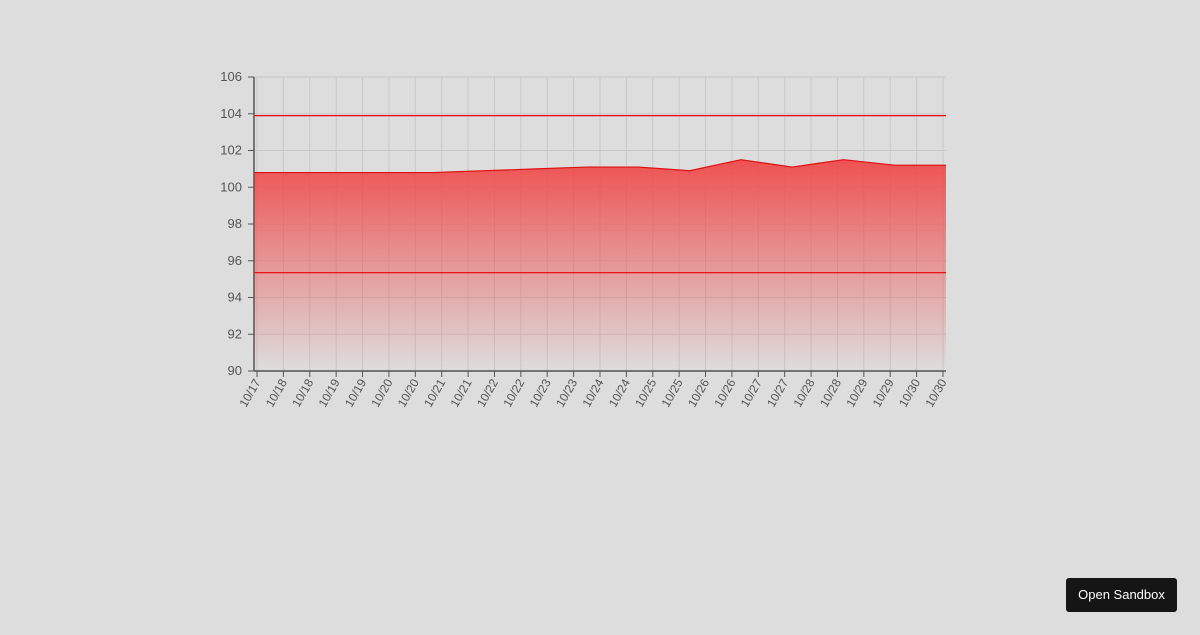  Describe the element at coordinates (235, 333) in the screenshot. I see `y-tick-label: 92` at that location.